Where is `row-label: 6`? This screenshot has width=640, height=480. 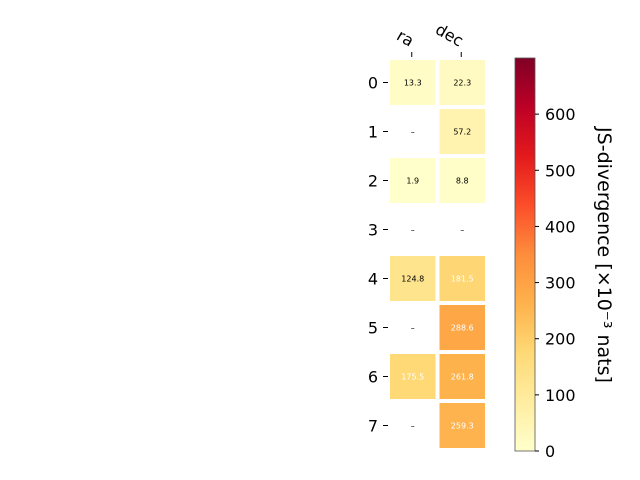
row-label: 6 is located at coordinates (373, 377).